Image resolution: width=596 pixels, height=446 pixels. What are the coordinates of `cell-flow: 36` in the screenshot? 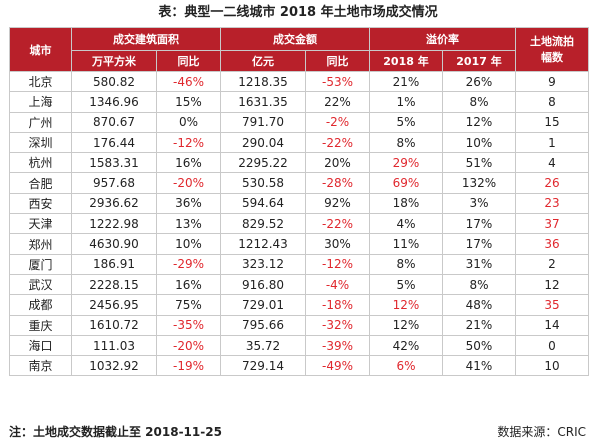 It's located at (552, 244).